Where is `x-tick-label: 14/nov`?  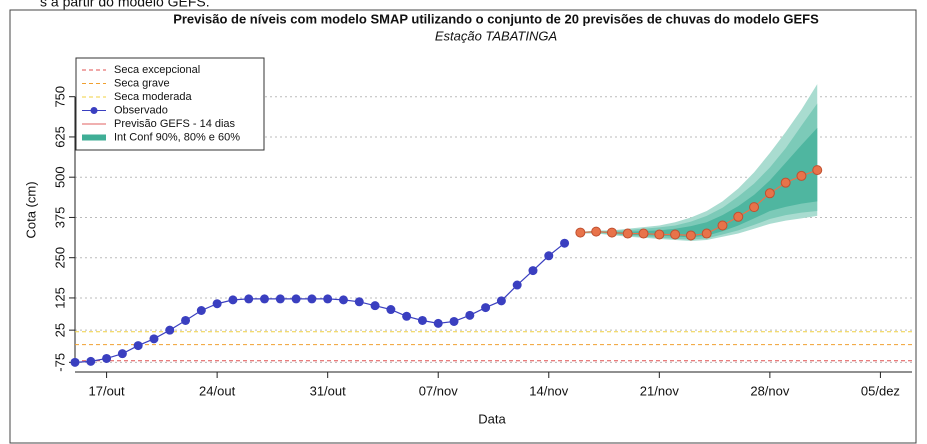
x-tick-label: 14/nov is located at coordinates (549, 390).